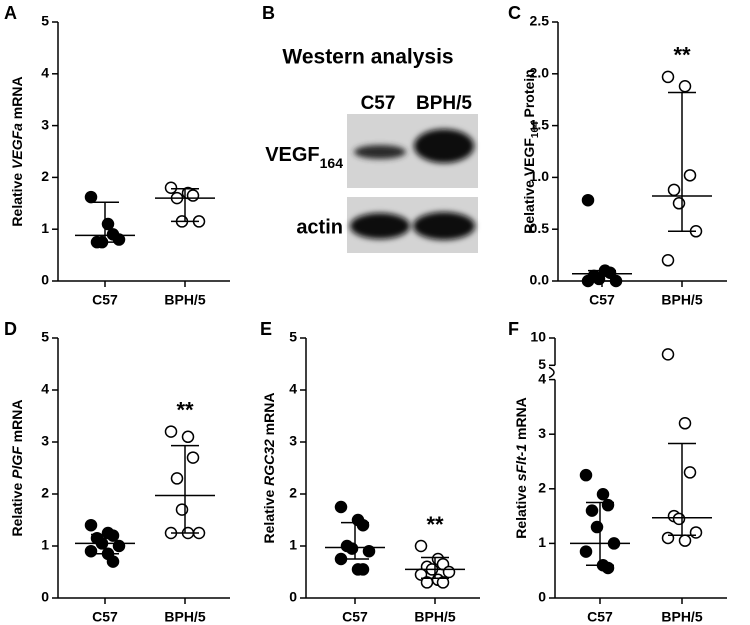 The image size is (750, 625). I want to click on band-sub: 164, so click(332, 163).